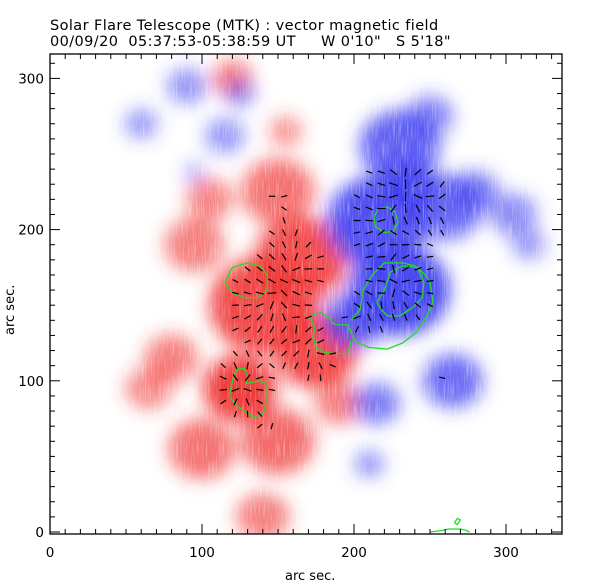 The width and height of the screenshot is (612, 585). What do you see at coordinates (39, 533) in the screenshot?
I see `y-tick-label: 0` at bounding box center [39, 533].